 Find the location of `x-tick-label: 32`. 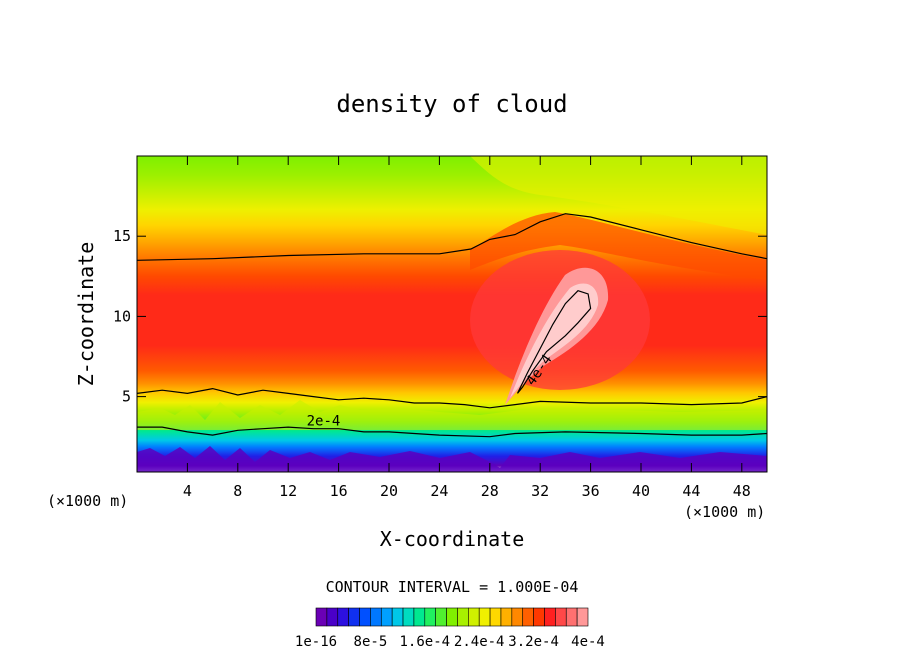

x-tick-label: 32 is located at coordinates (540, 491).